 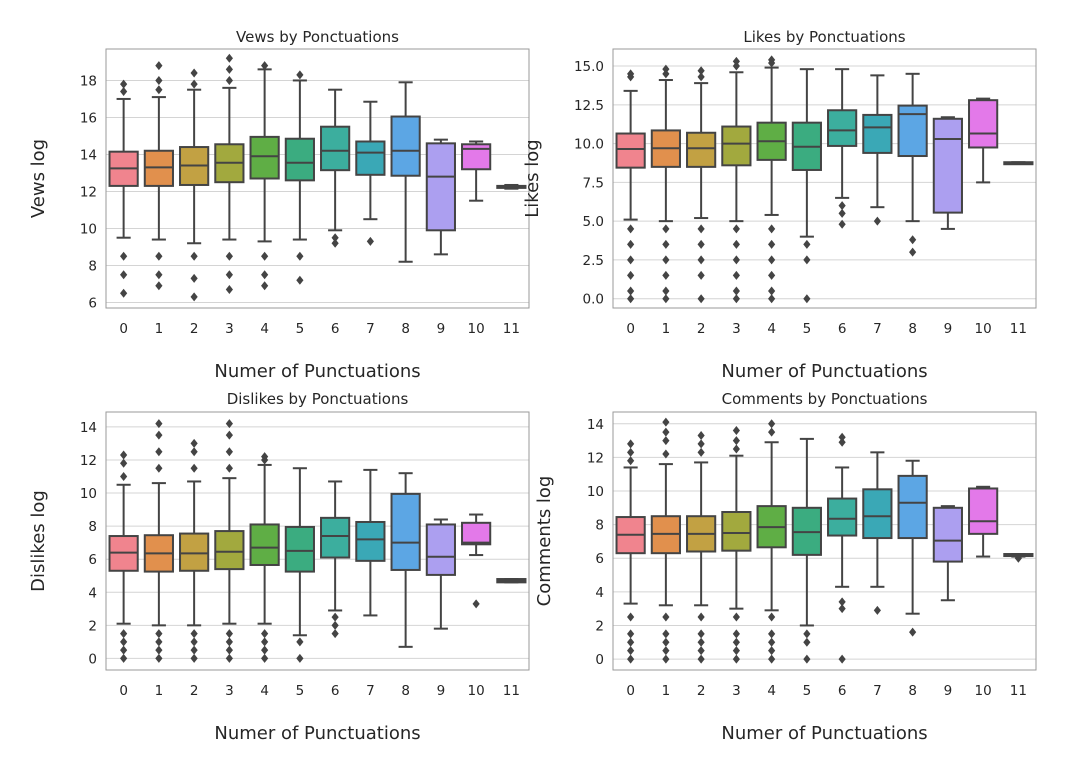 I want to click on x-tick-label: 7, so click(x=877, y=691).